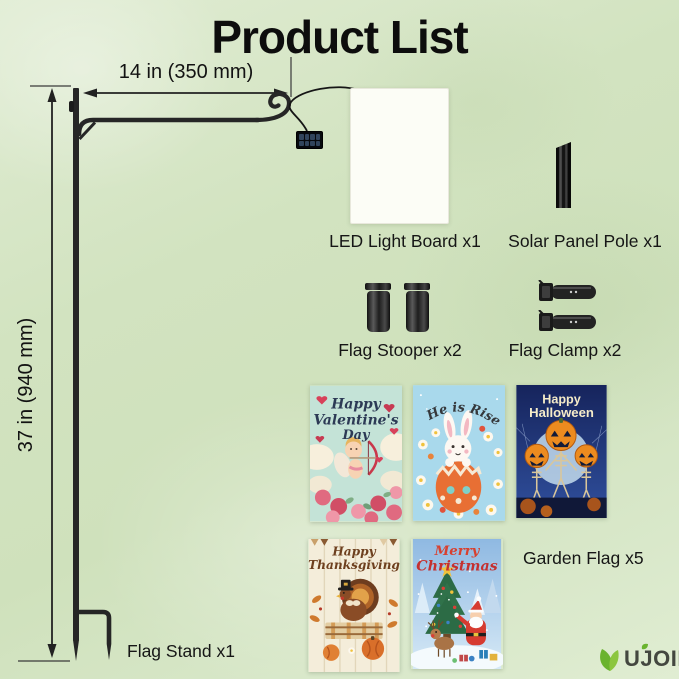  Describe the element at coordinates (644, 646) in the screenshot. I see `ujoin-j-leaf-icon` at that location.